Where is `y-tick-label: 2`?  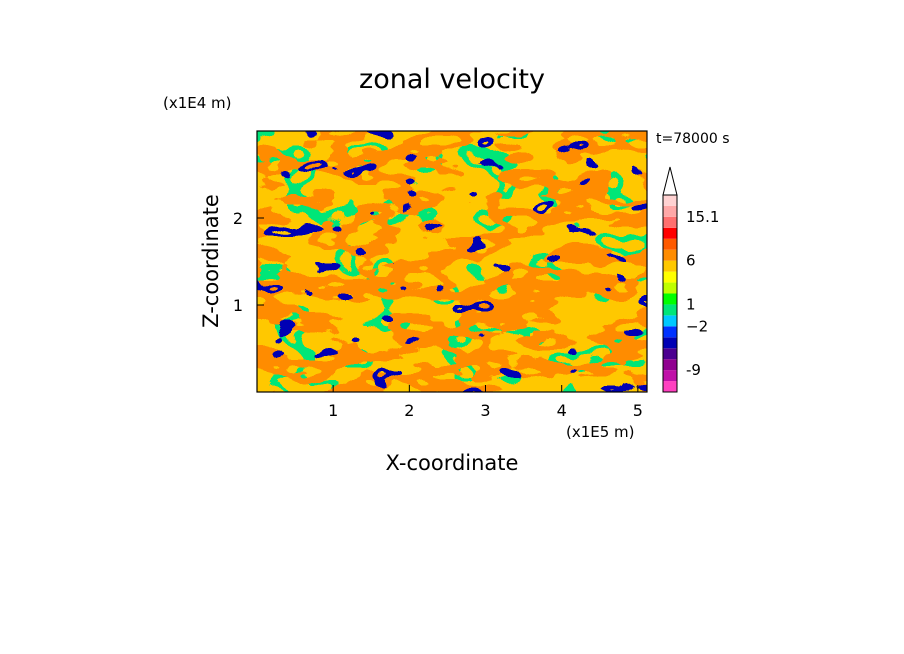
y-tick-label: 2 is located at coordinates (238, 218).